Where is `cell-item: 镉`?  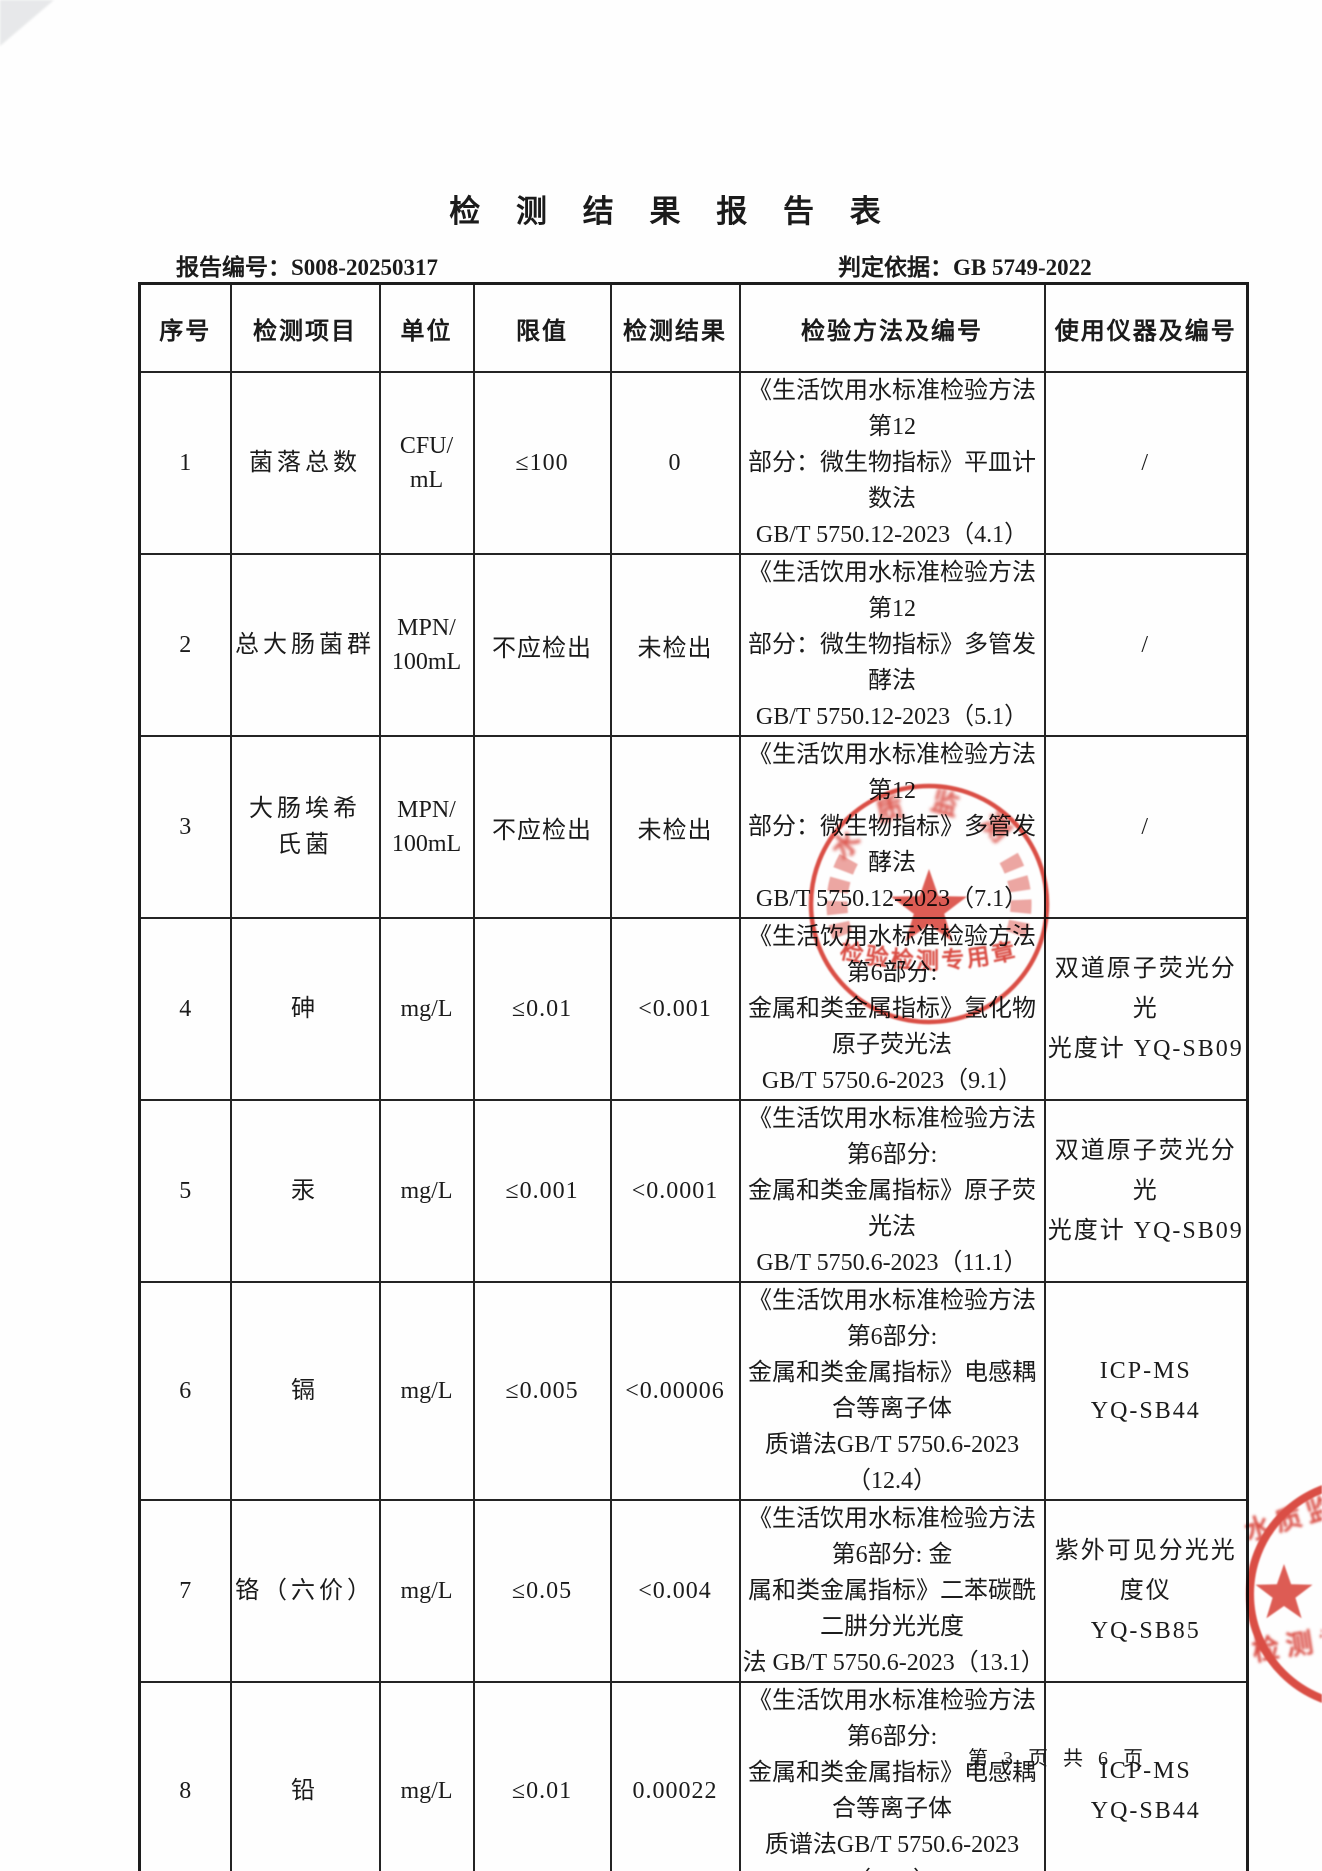 cell-item: 镉 is located at coordinates (305, 1391).